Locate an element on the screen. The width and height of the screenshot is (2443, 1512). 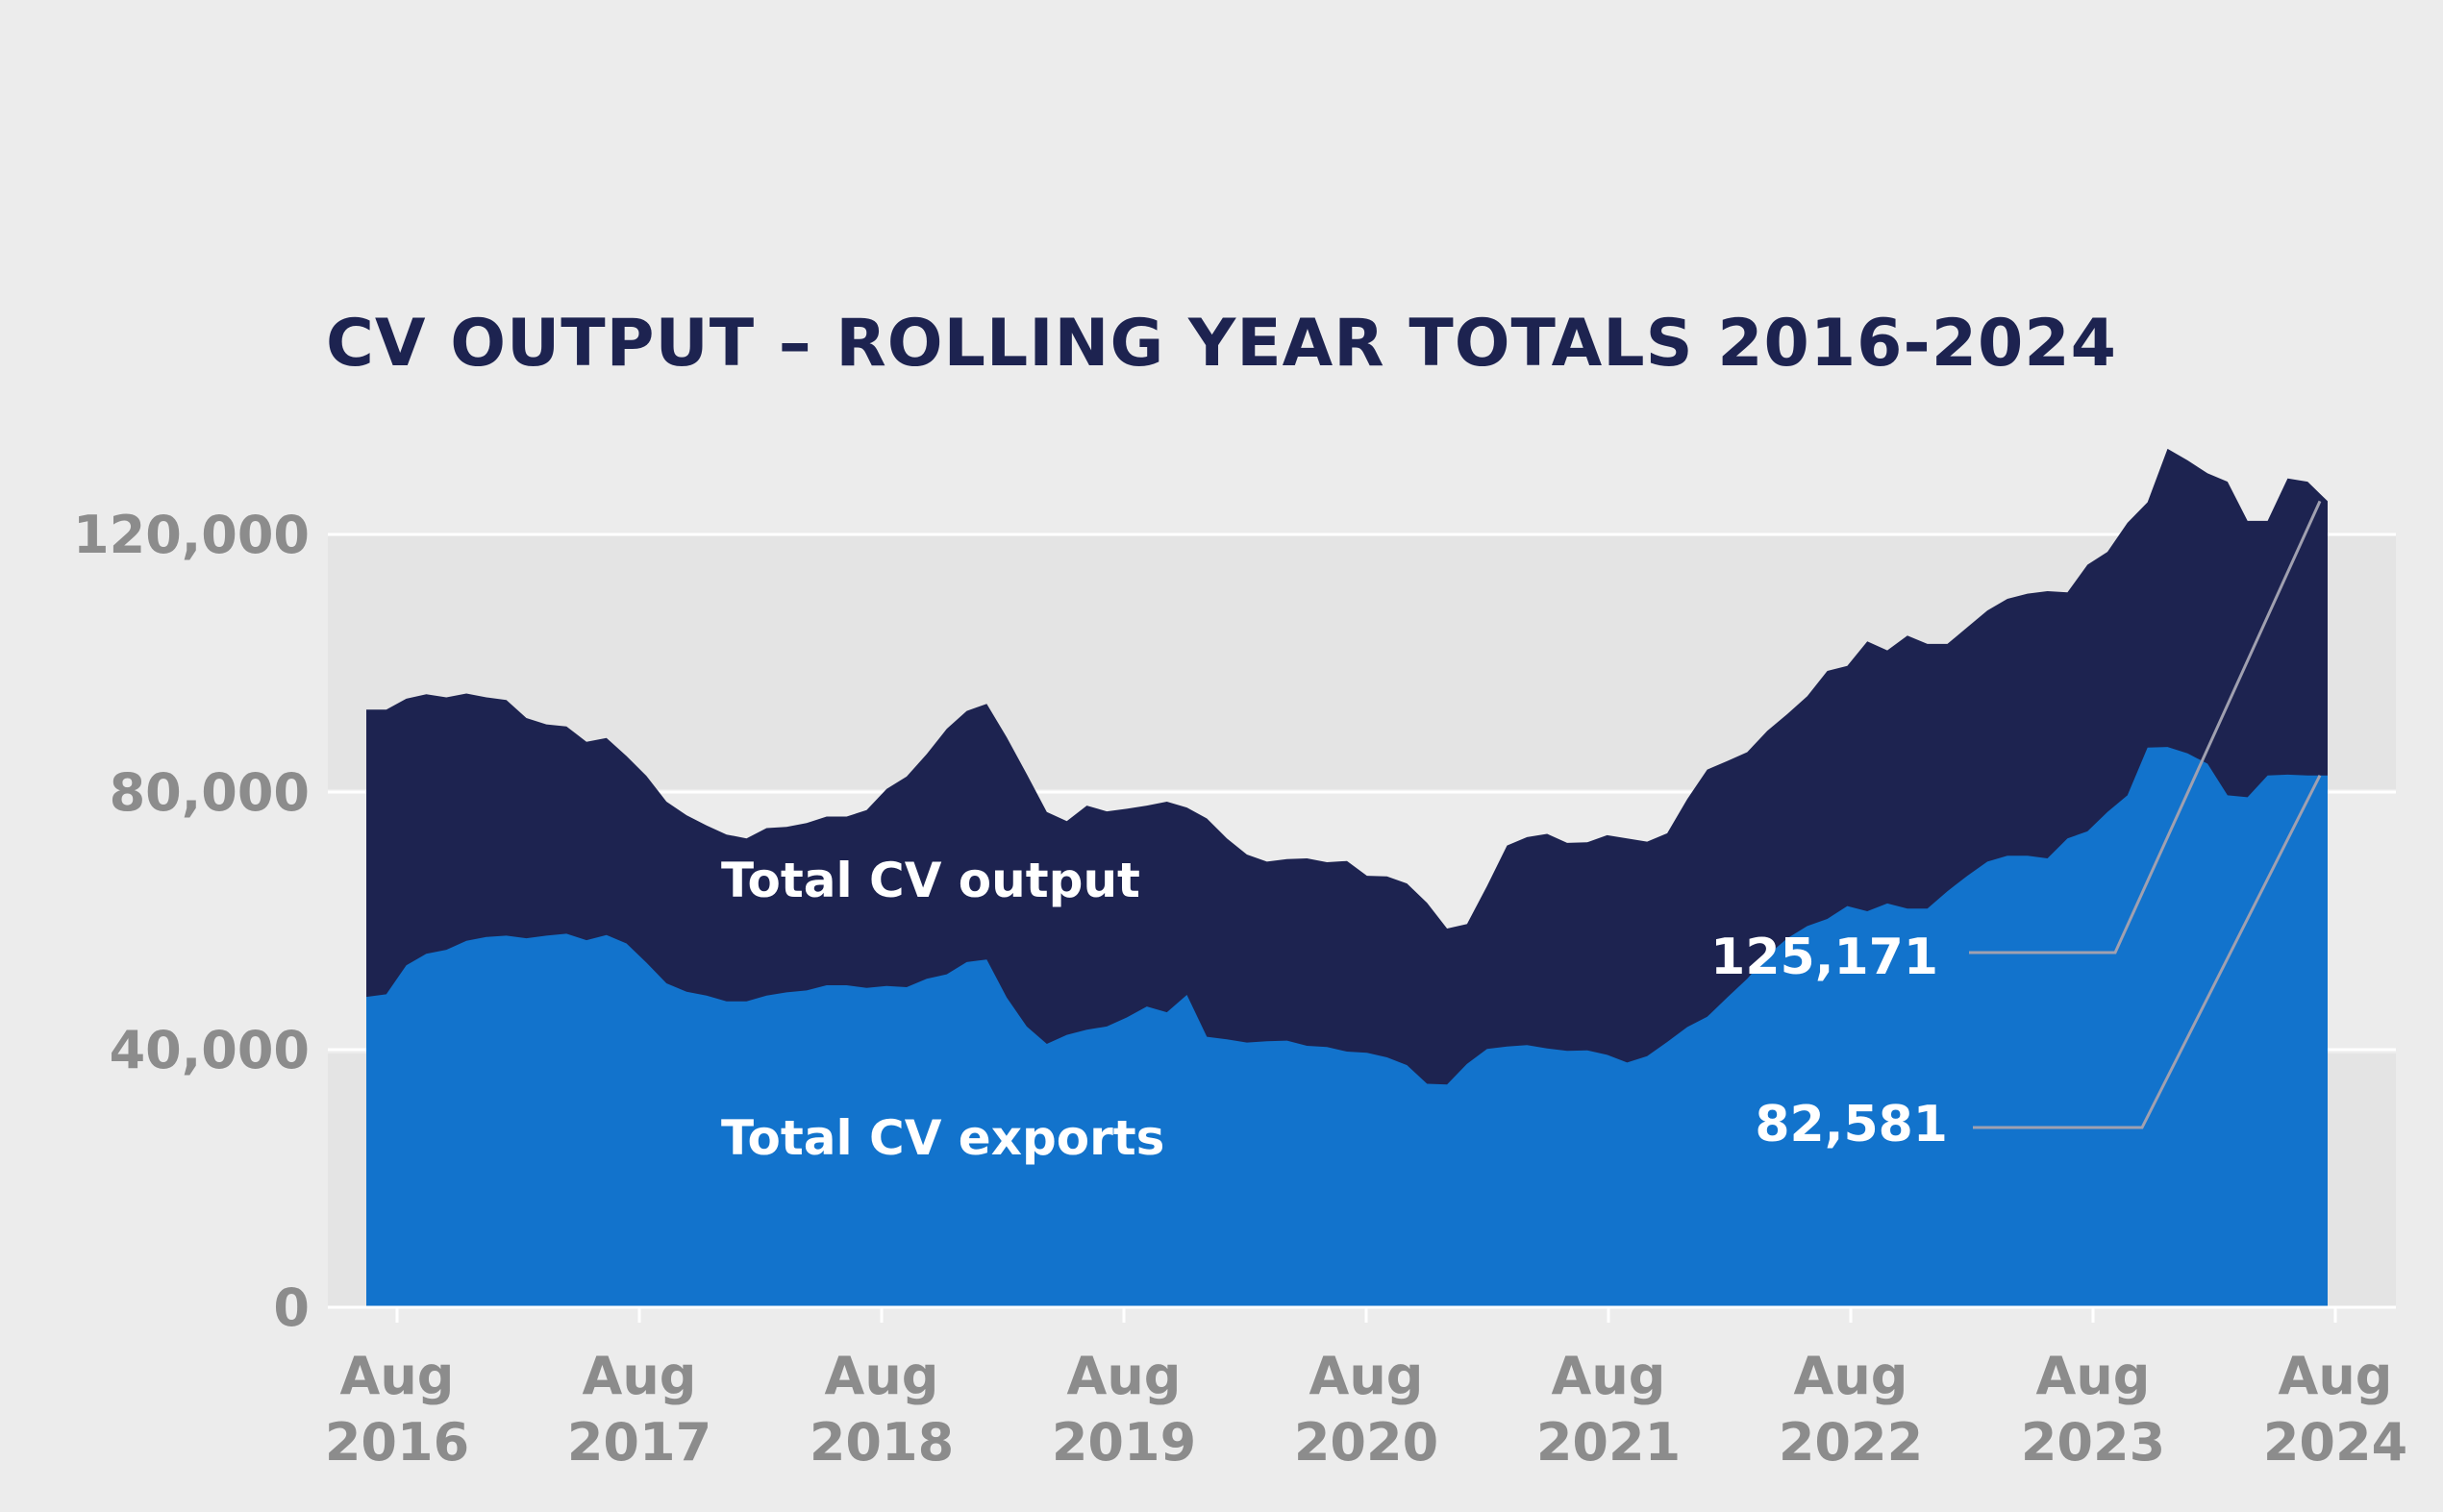
series-label-total-cv-exports: Total CV exports is located at coordinates (942, 1138).